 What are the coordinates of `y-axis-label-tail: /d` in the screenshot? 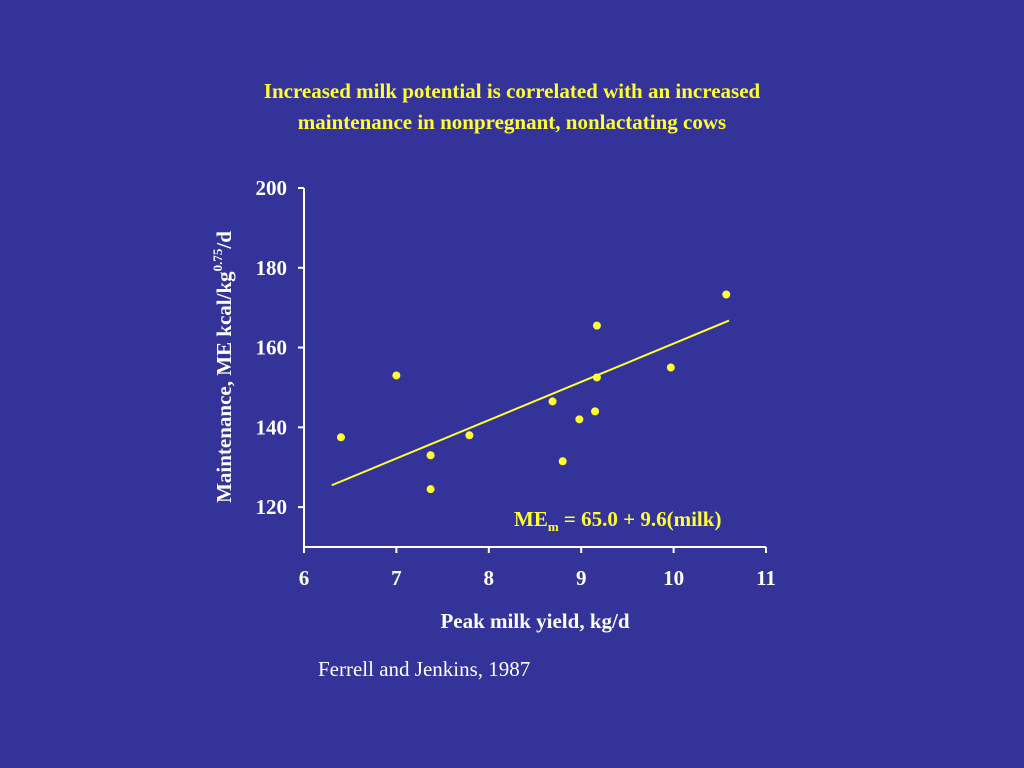 It's located at (224, 240).